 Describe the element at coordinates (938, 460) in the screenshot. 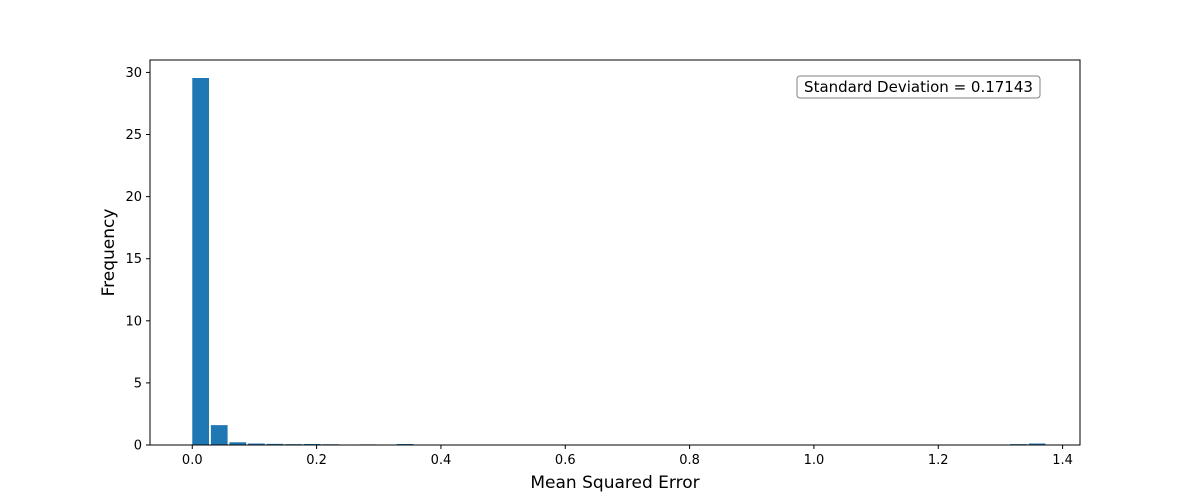

I see `x-tick-label: 1.2` at that location.